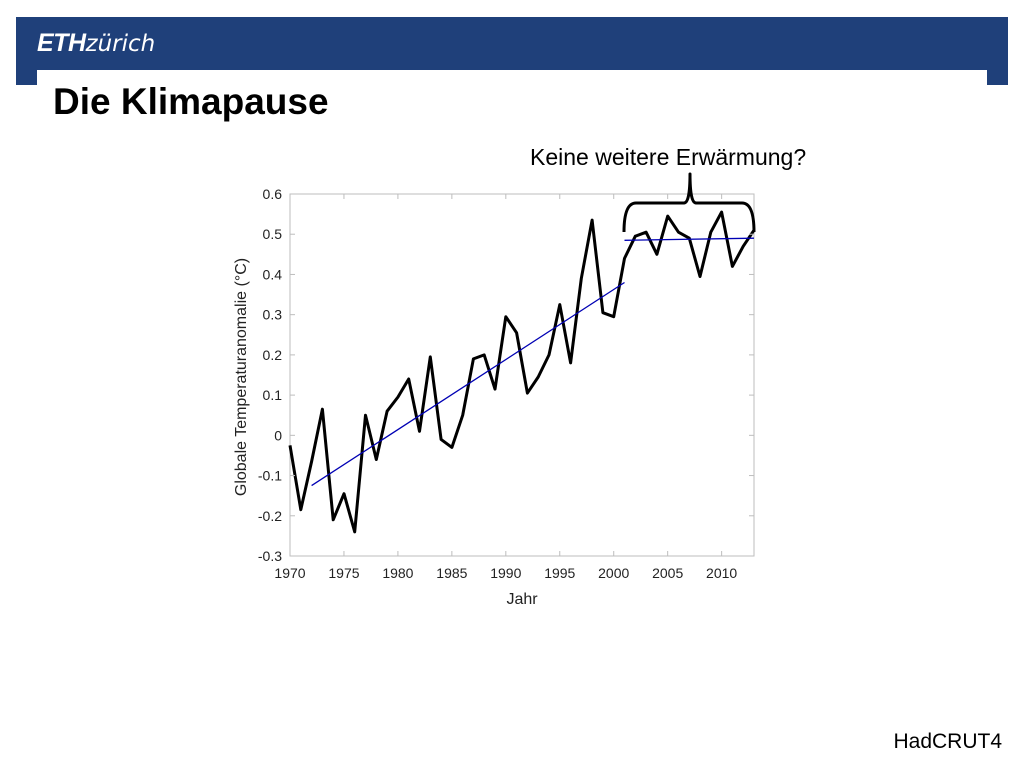  Describe the element at coordinates (667, 573) in the screenshot. I see `x-tick-label: 2005` at that location.